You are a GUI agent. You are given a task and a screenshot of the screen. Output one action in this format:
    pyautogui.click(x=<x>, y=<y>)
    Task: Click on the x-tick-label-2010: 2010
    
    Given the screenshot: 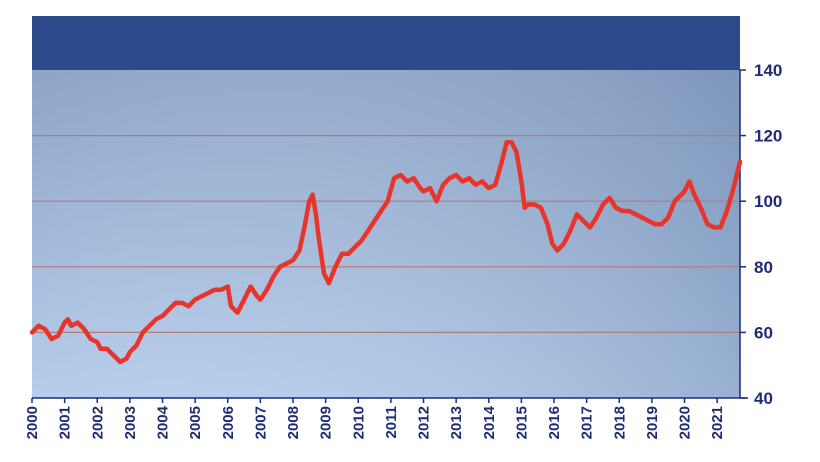 What is the action you would take?
    pyautogui.click(x=358, y=422)
    